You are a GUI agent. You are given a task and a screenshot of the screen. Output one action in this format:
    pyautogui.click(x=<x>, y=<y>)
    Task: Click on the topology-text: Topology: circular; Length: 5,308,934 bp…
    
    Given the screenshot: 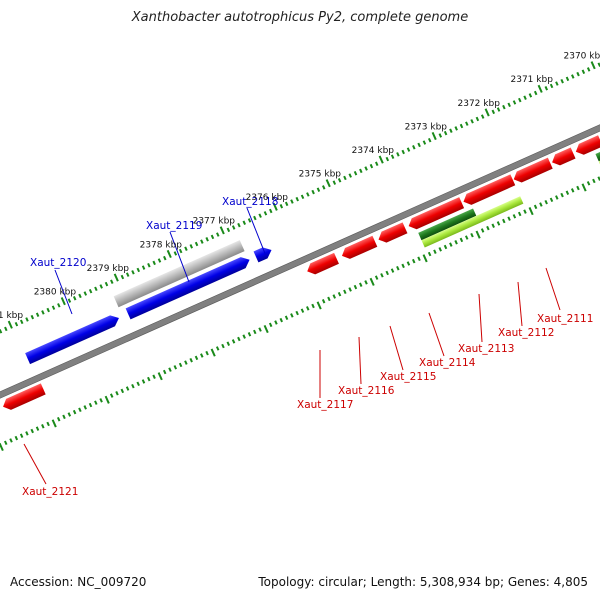 What is the action you would take?
    pyautogui.click(x=423, y=582)
    